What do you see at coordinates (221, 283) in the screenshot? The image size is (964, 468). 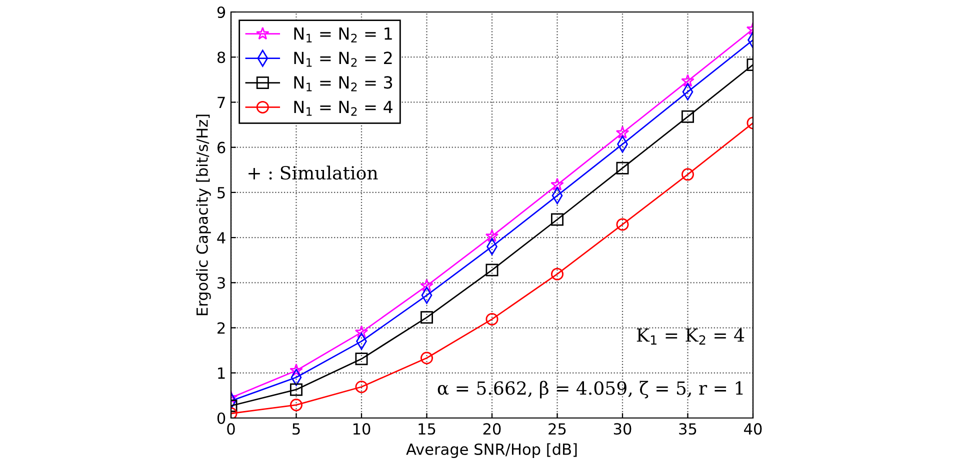 I see `y-tick-label: 3` at bounding box center [221, 283].